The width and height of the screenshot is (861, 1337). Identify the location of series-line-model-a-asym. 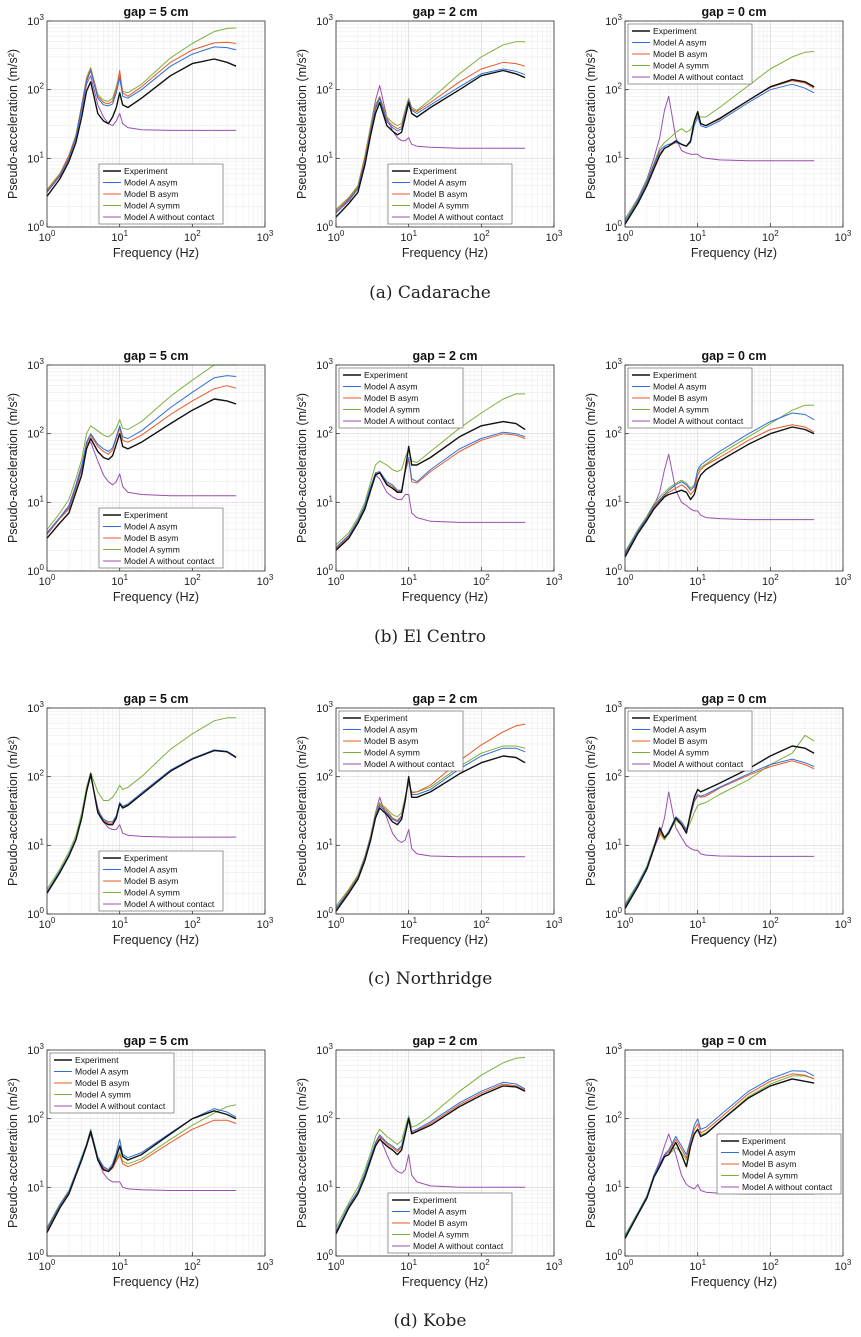
(719, 483).